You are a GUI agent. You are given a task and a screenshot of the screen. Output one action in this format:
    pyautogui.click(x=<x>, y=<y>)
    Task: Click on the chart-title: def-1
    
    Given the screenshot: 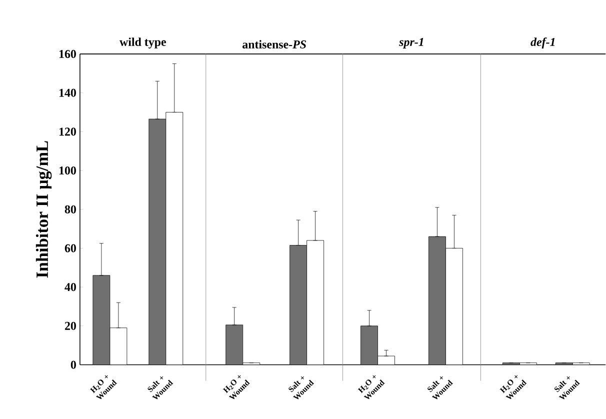 What is the action you would take?
    pyautogui.click(x=542, y=43)
    